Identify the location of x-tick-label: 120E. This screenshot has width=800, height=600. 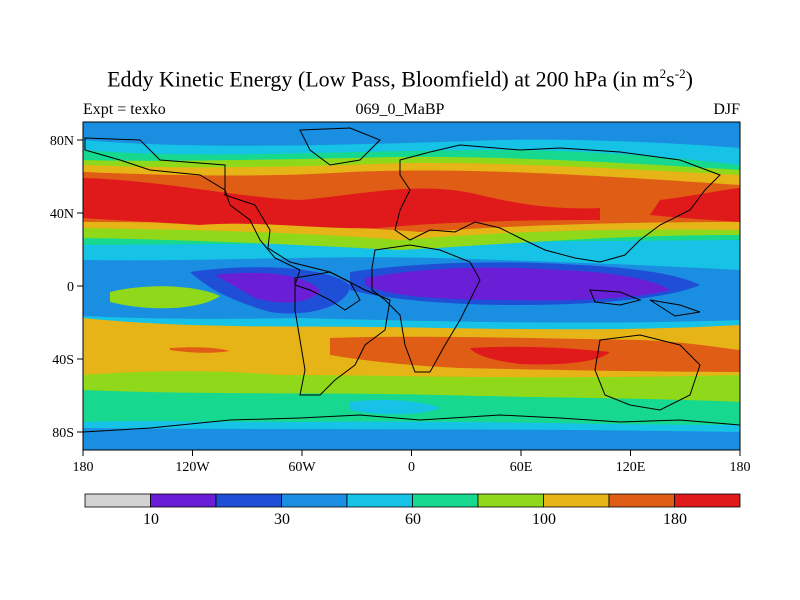
(631, 467).